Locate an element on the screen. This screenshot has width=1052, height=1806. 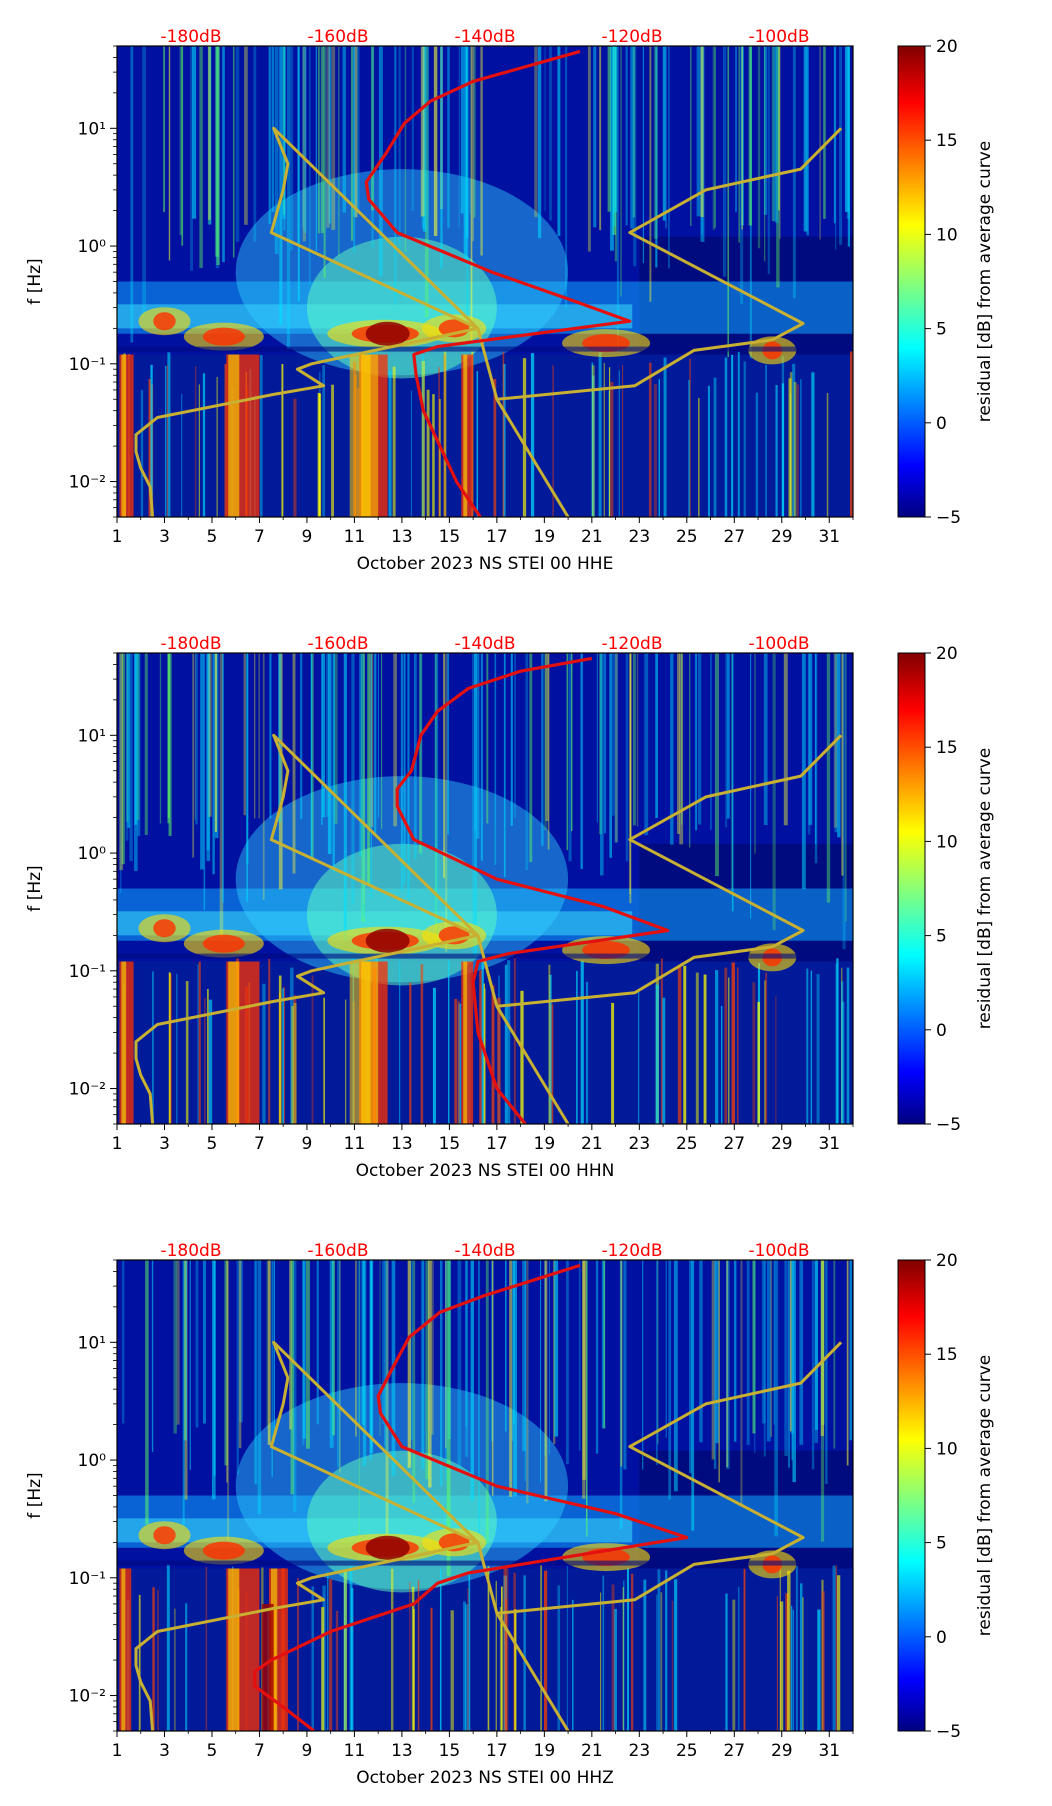
x-axis-label: October 2023 NS STEI 00 HHN is located at coordinates (485, 1171).